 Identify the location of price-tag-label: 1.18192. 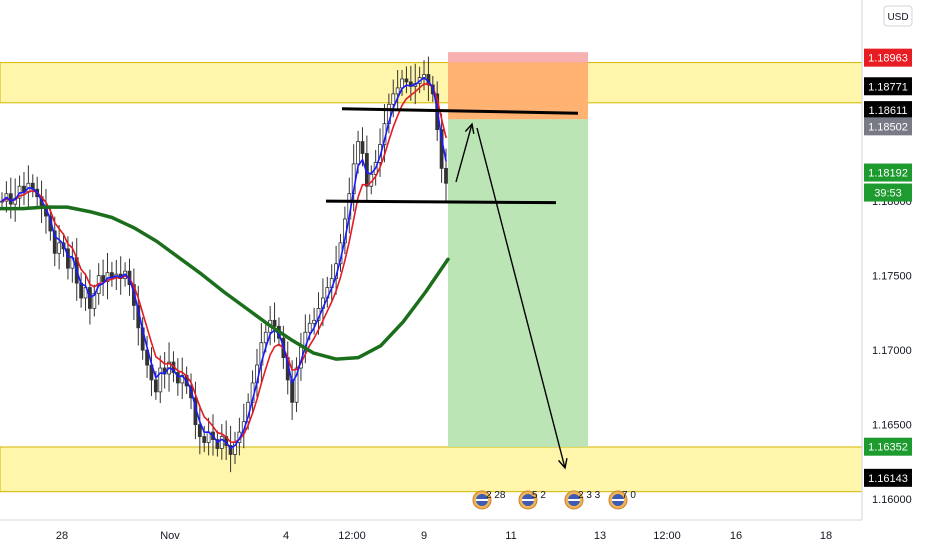
(888, 174).